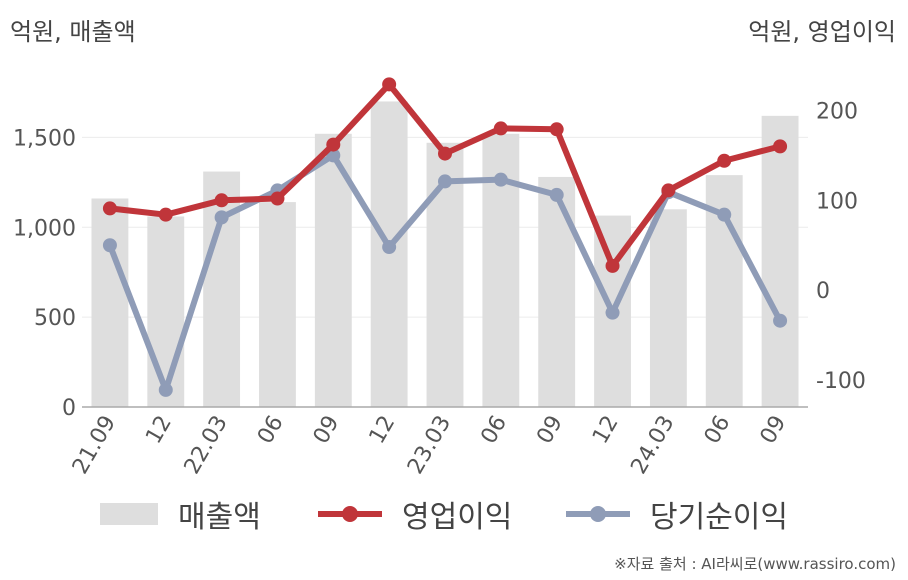 The height and width of the screenshot is (580, 908). What do you see at coordinates (429, 445) in the screenshot?
I see `x-tick-label: 23.03` at bounding box center [429, 445].